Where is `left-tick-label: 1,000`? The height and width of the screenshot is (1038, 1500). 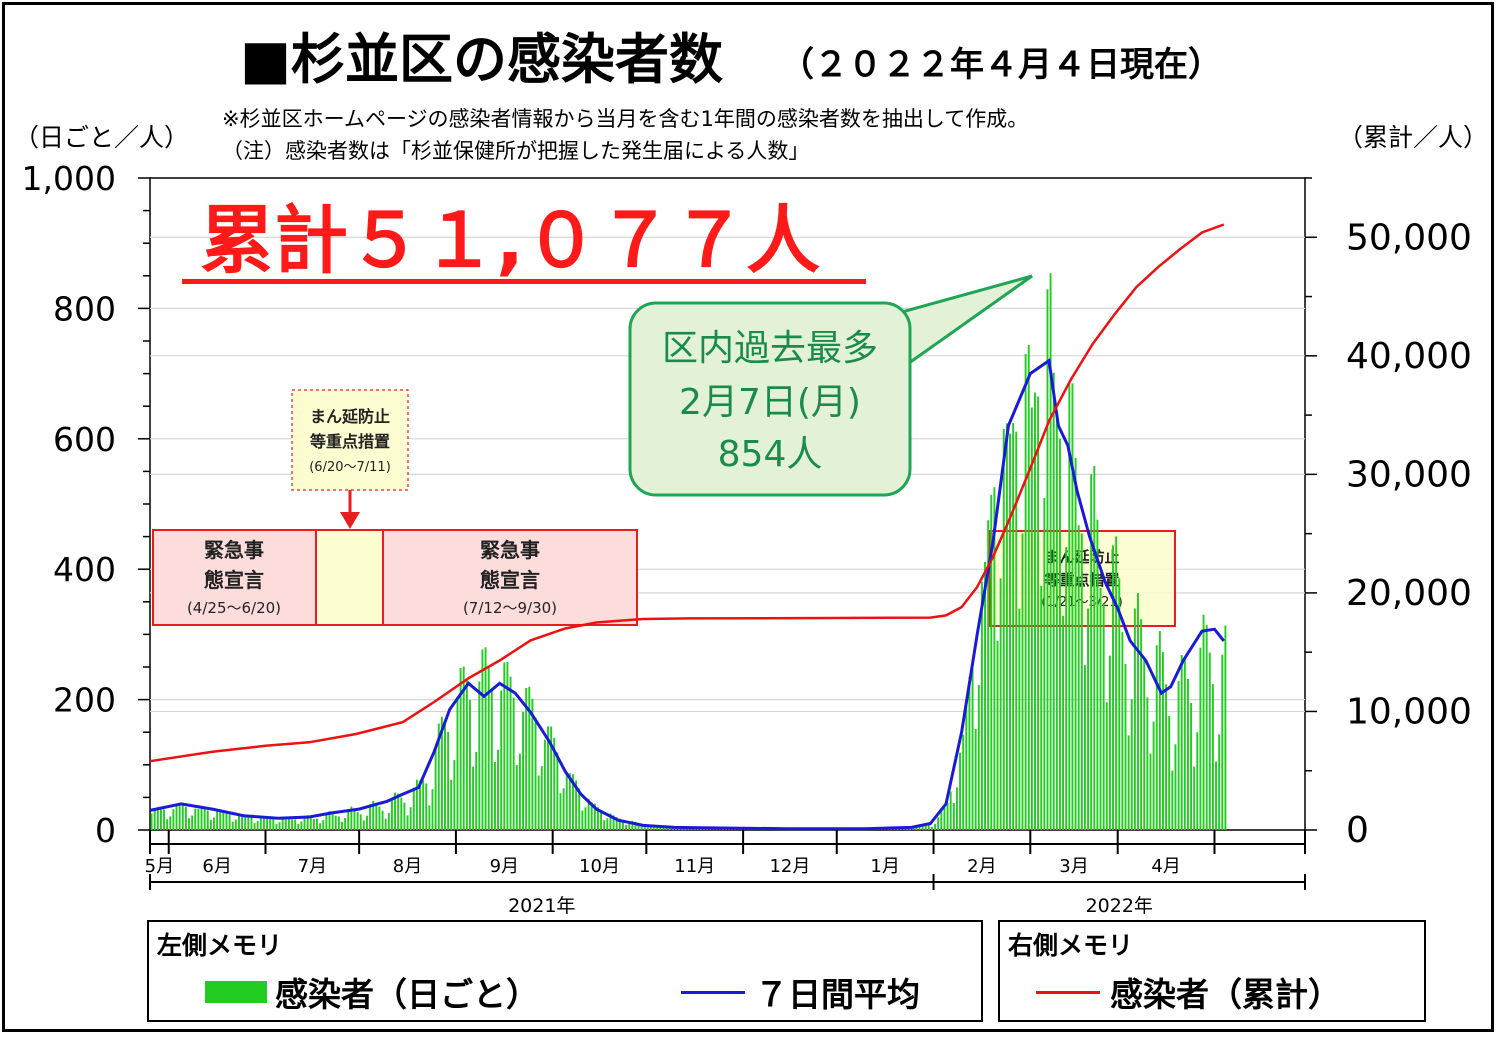
left-tick-label: 1,000 is located at coordinates (69, 178).